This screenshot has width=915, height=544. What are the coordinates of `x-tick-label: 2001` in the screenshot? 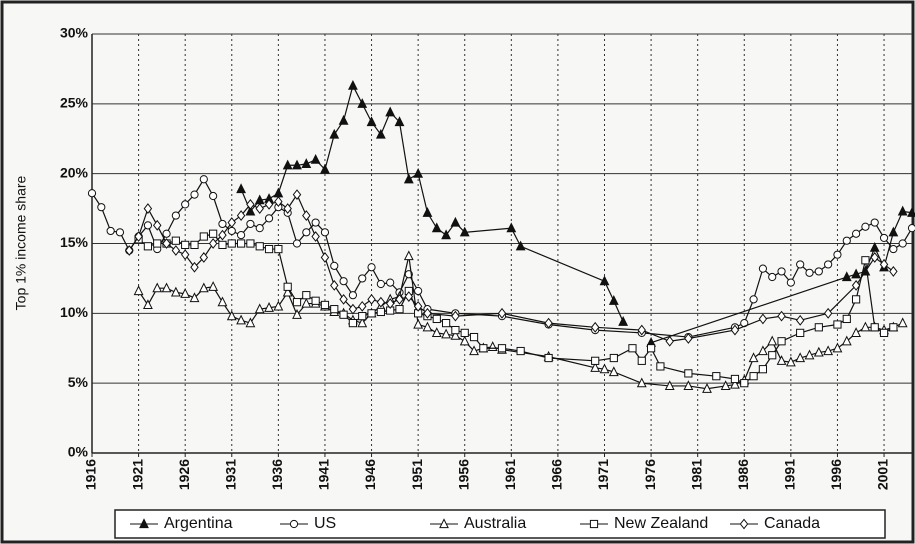 It's located at (883, 474).